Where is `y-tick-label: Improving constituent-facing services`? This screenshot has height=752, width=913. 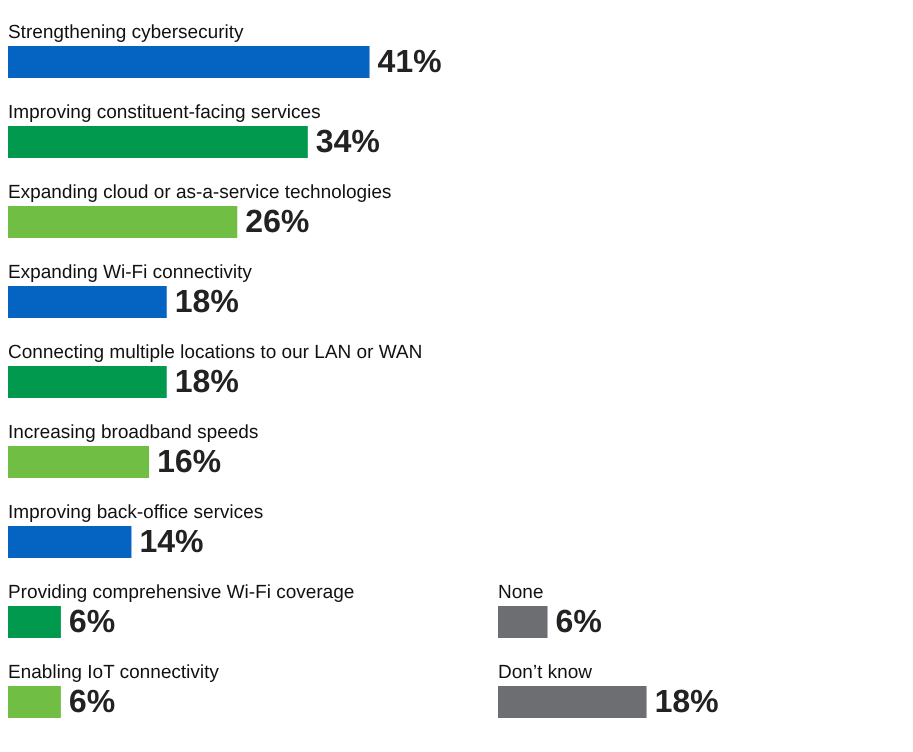
y-tick-label: Improving constituent-facing services is located at coordinates (164, 112).